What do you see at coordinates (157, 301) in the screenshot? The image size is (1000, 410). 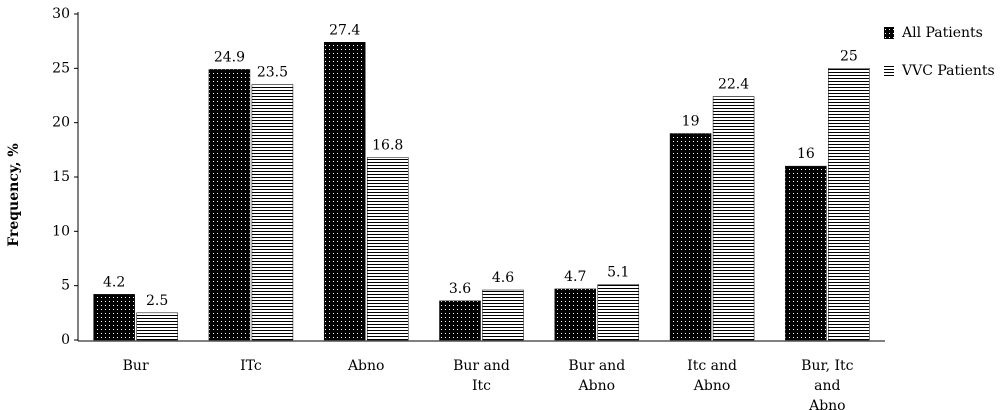 I see `value-label: 2.5` at bounding box center [157, 301].